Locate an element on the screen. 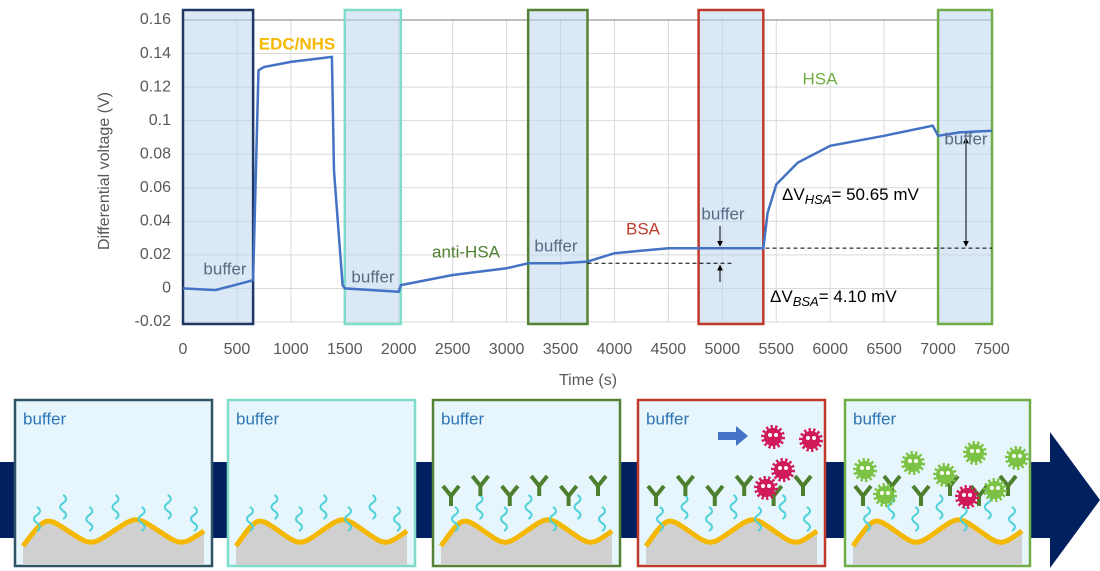 This screenshot has width=1100, height=571. y-tick-label: -0.02 is located at coordinates (153, 321).